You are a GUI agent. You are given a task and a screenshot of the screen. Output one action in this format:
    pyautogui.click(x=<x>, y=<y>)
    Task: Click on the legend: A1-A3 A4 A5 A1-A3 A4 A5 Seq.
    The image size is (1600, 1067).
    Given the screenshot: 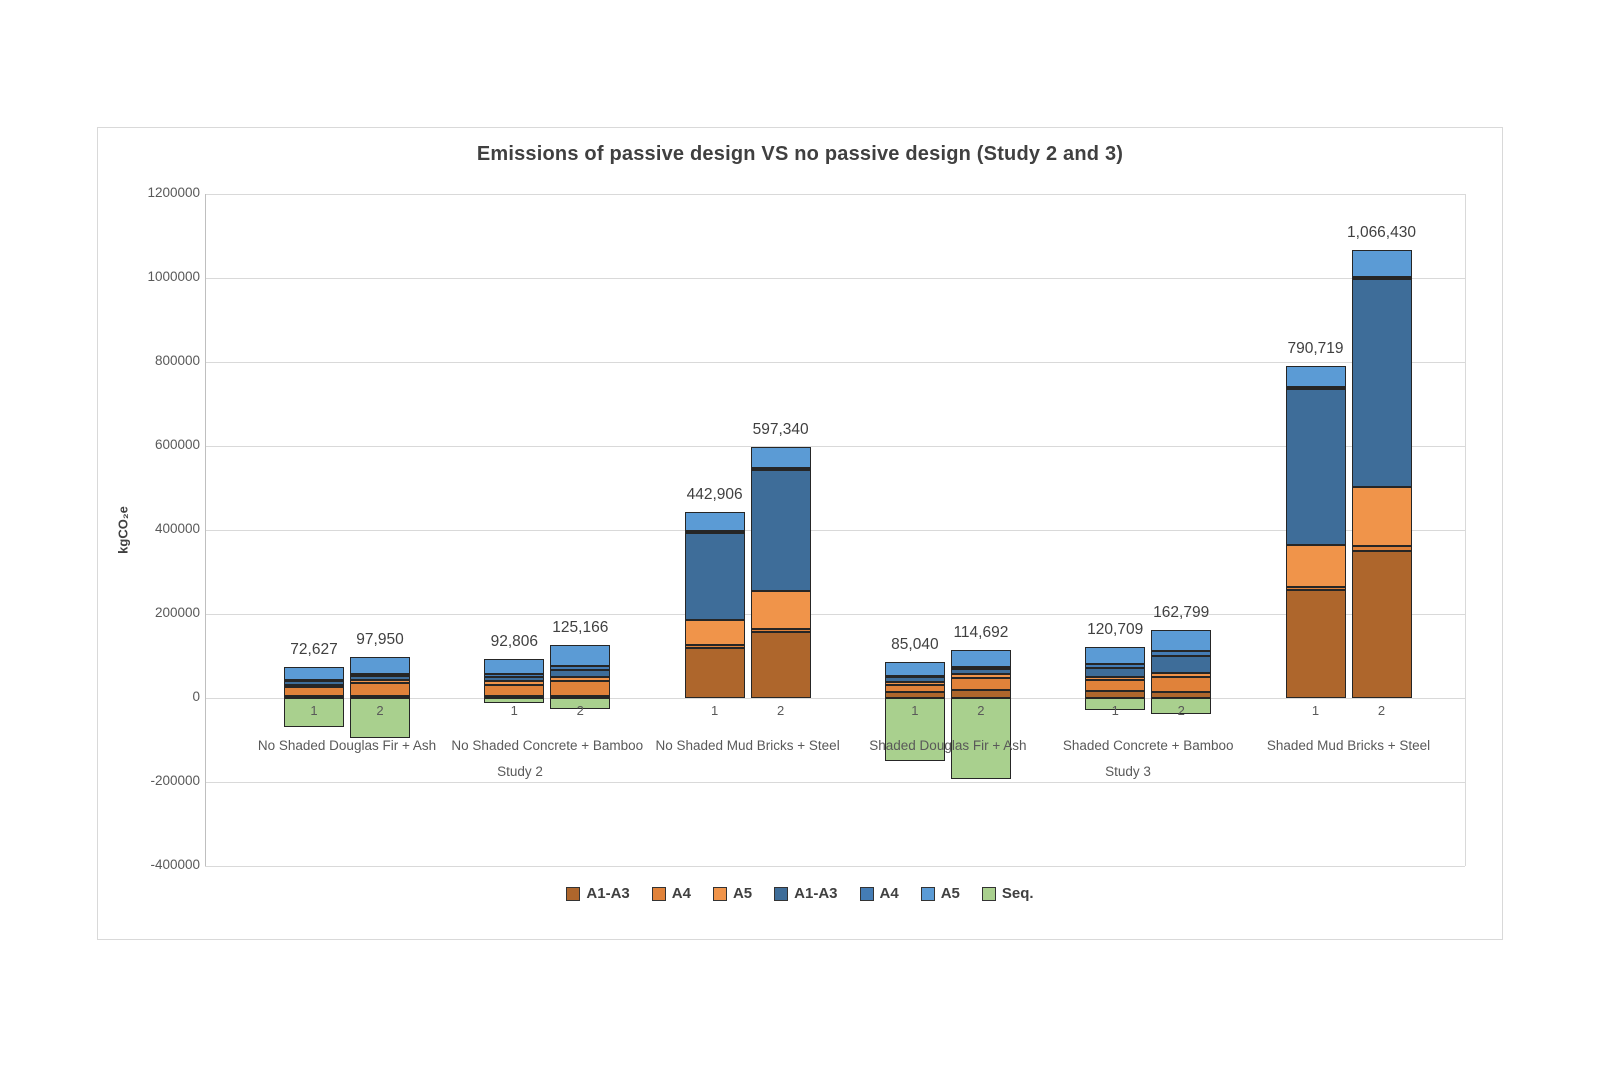 What is the action you would take?
    pyautogui.click(x=800, y=893)
    